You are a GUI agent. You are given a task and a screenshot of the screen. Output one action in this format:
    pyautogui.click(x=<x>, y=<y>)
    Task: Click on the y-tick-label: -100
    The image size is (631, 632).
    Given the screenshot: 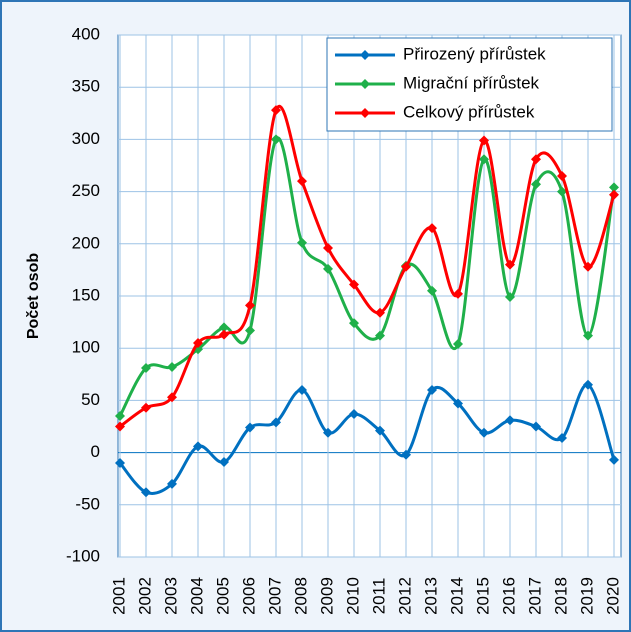 What is the action you would take?
    pyautogui.click(x=83, y=555)
    